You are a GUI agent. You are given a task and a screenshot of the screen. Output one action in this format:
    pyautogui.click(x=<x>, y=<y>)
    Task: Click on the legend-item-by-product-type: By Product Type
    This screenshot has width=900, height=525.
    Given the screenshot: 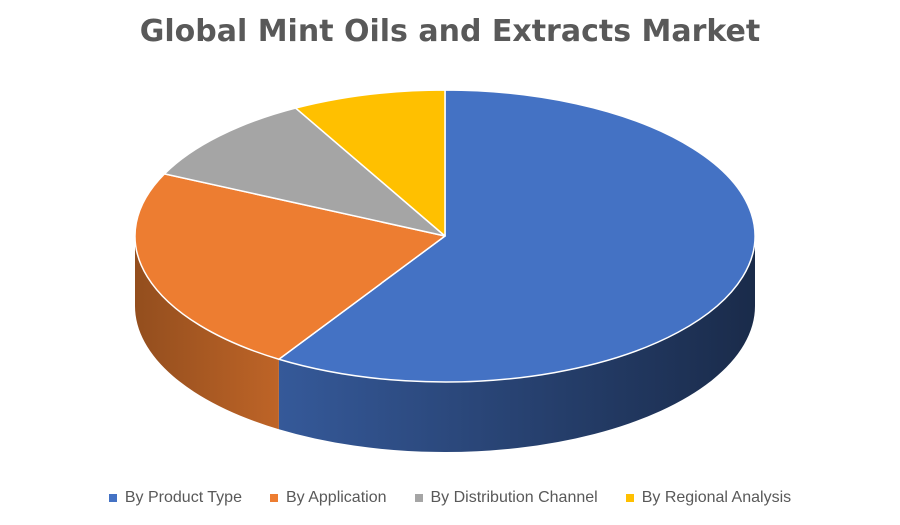 What is the action you would take?
    pyautogui.click(x=175, y=498)
    